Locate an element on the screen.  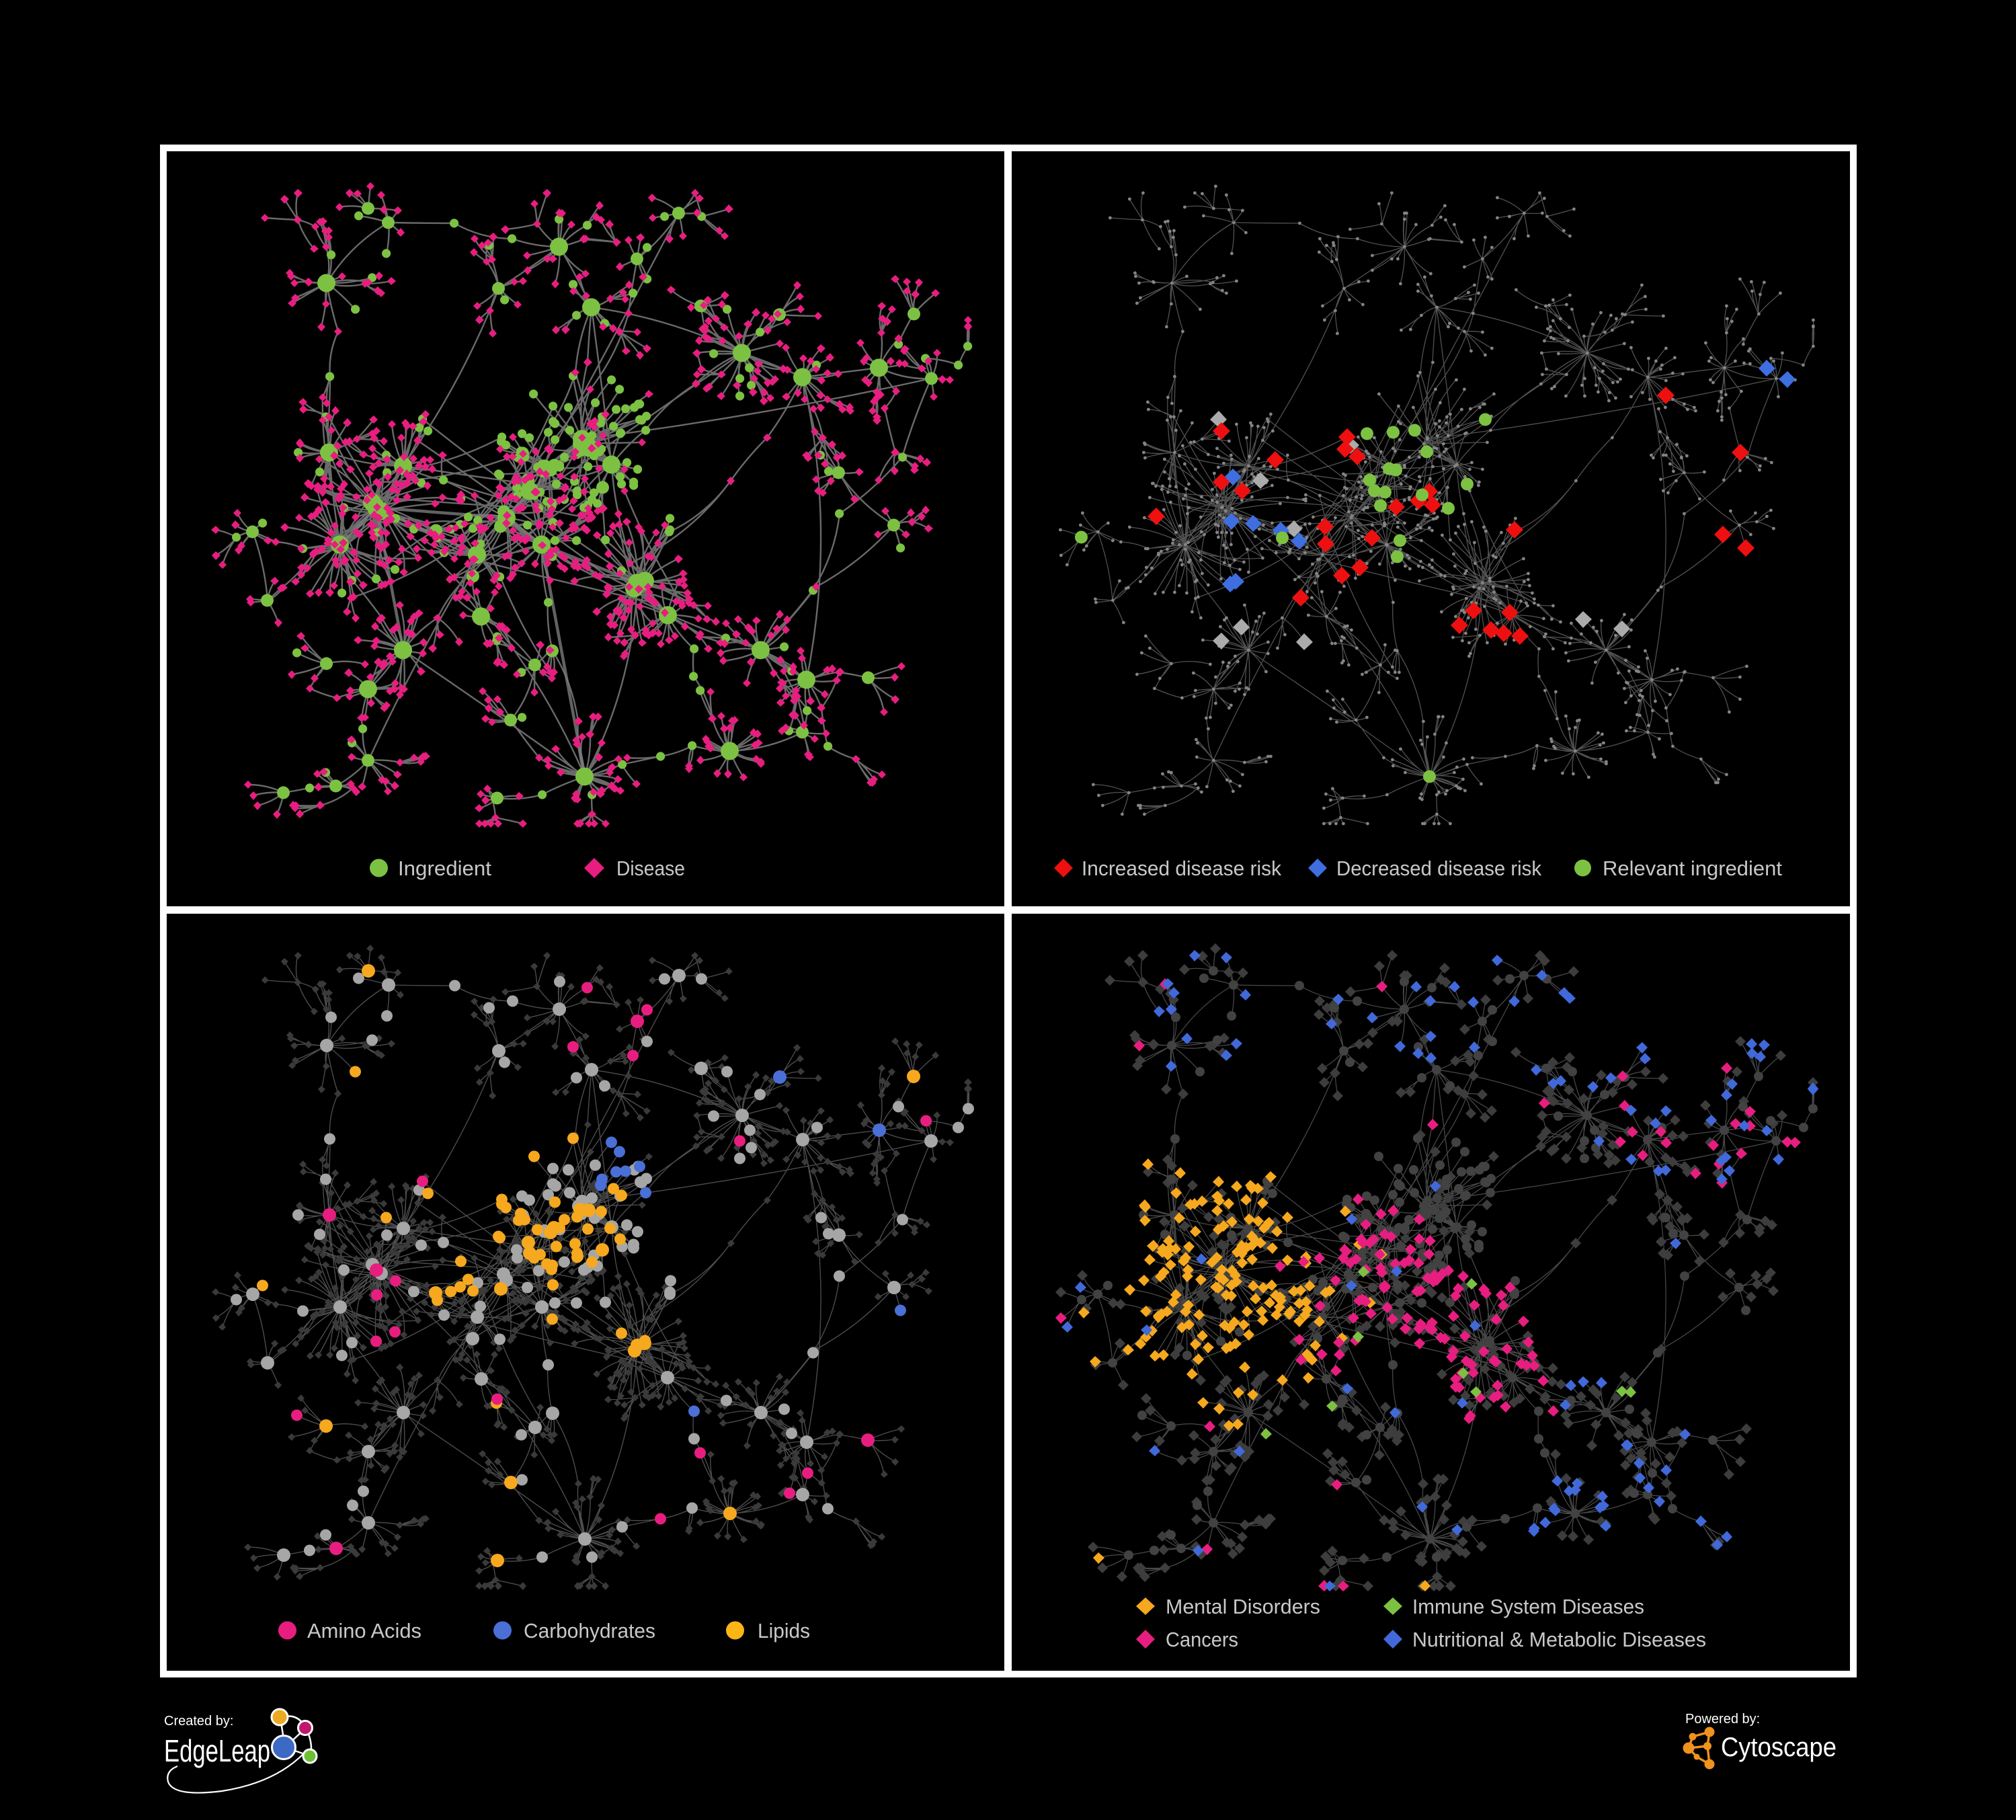
svg-text: Created by: is located at coordinates (198, 1721).